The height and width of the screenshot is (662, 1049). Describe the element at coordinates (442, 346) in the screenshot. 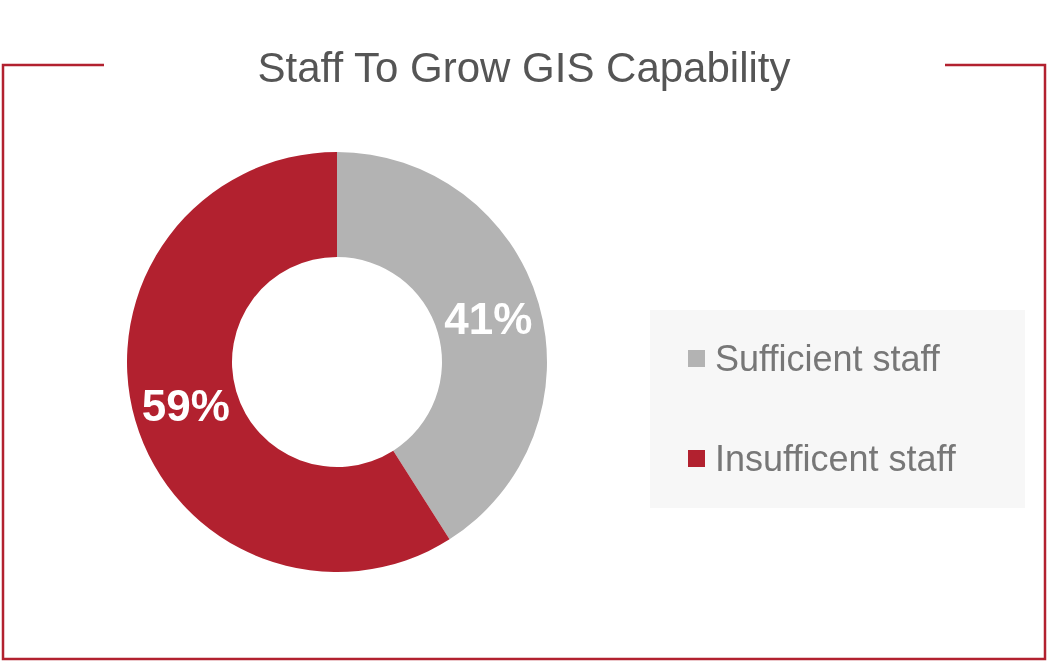

I see `donut-slice` at that location.